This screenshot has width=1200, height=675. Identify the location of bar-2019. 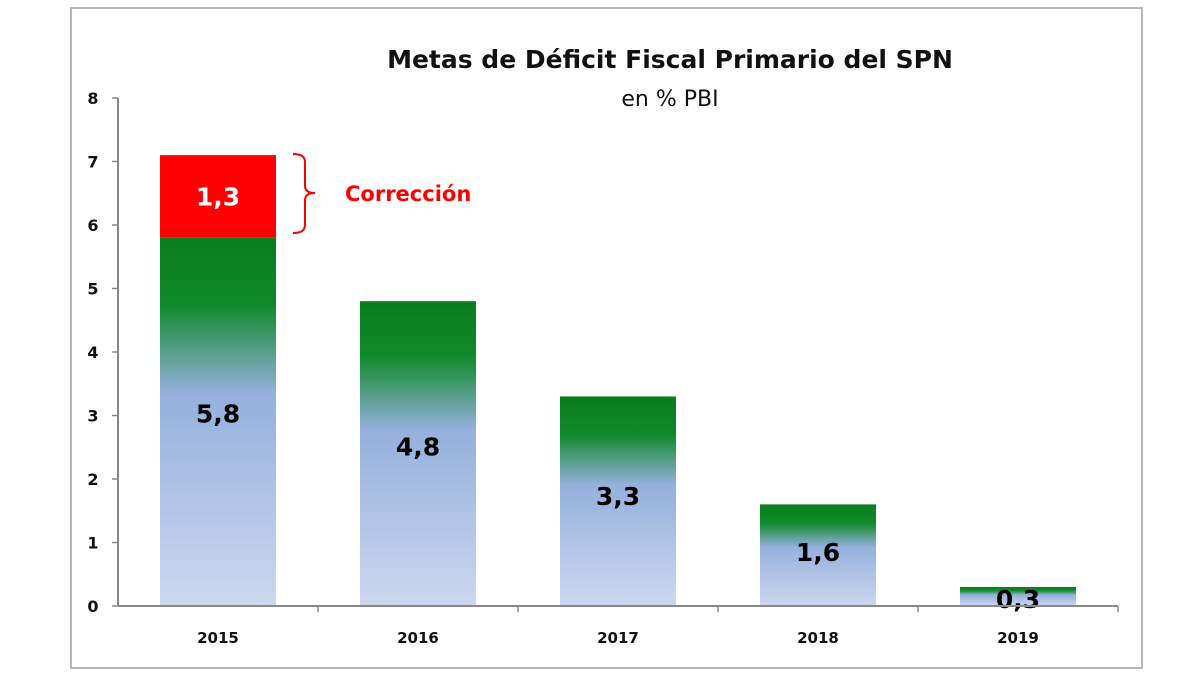
(1018, 596).